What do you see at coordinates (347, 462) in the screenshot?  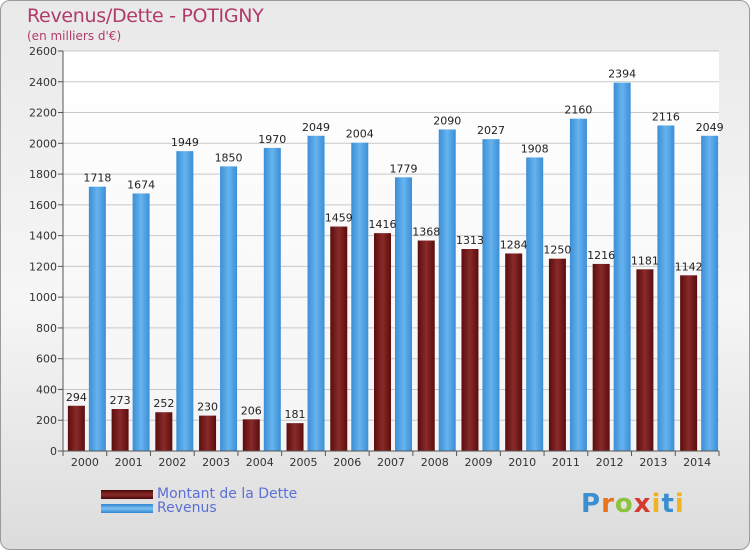 I see `x-tick-label: 2006` at bounding box center [347, 462].